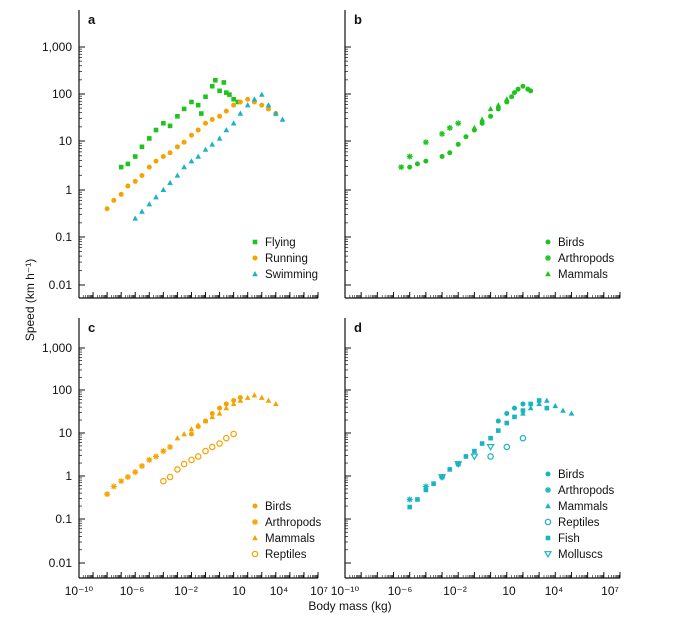 This screenshot has width=674, height=621. What do you see at coordinates (209, 156) in the screenshot?
I see `series-swimming` at bounding box center [209, 156].